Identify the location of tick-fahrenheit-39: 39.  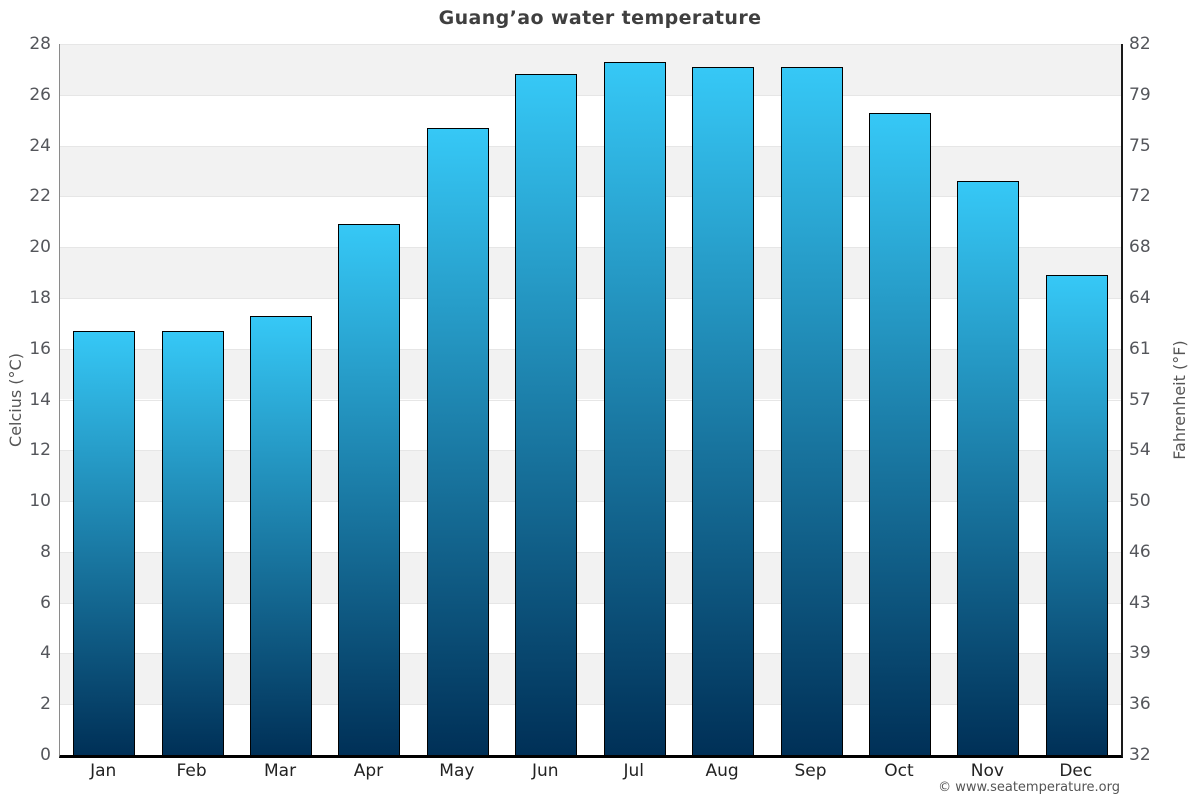
(1140, 653).